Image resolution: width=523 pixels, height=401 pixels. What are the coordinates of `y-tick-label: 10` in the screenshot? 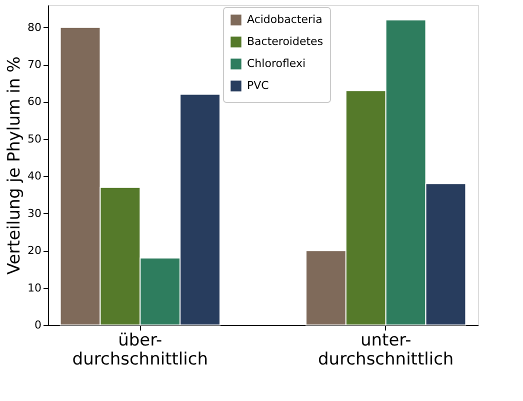 It's located at (35, 287).